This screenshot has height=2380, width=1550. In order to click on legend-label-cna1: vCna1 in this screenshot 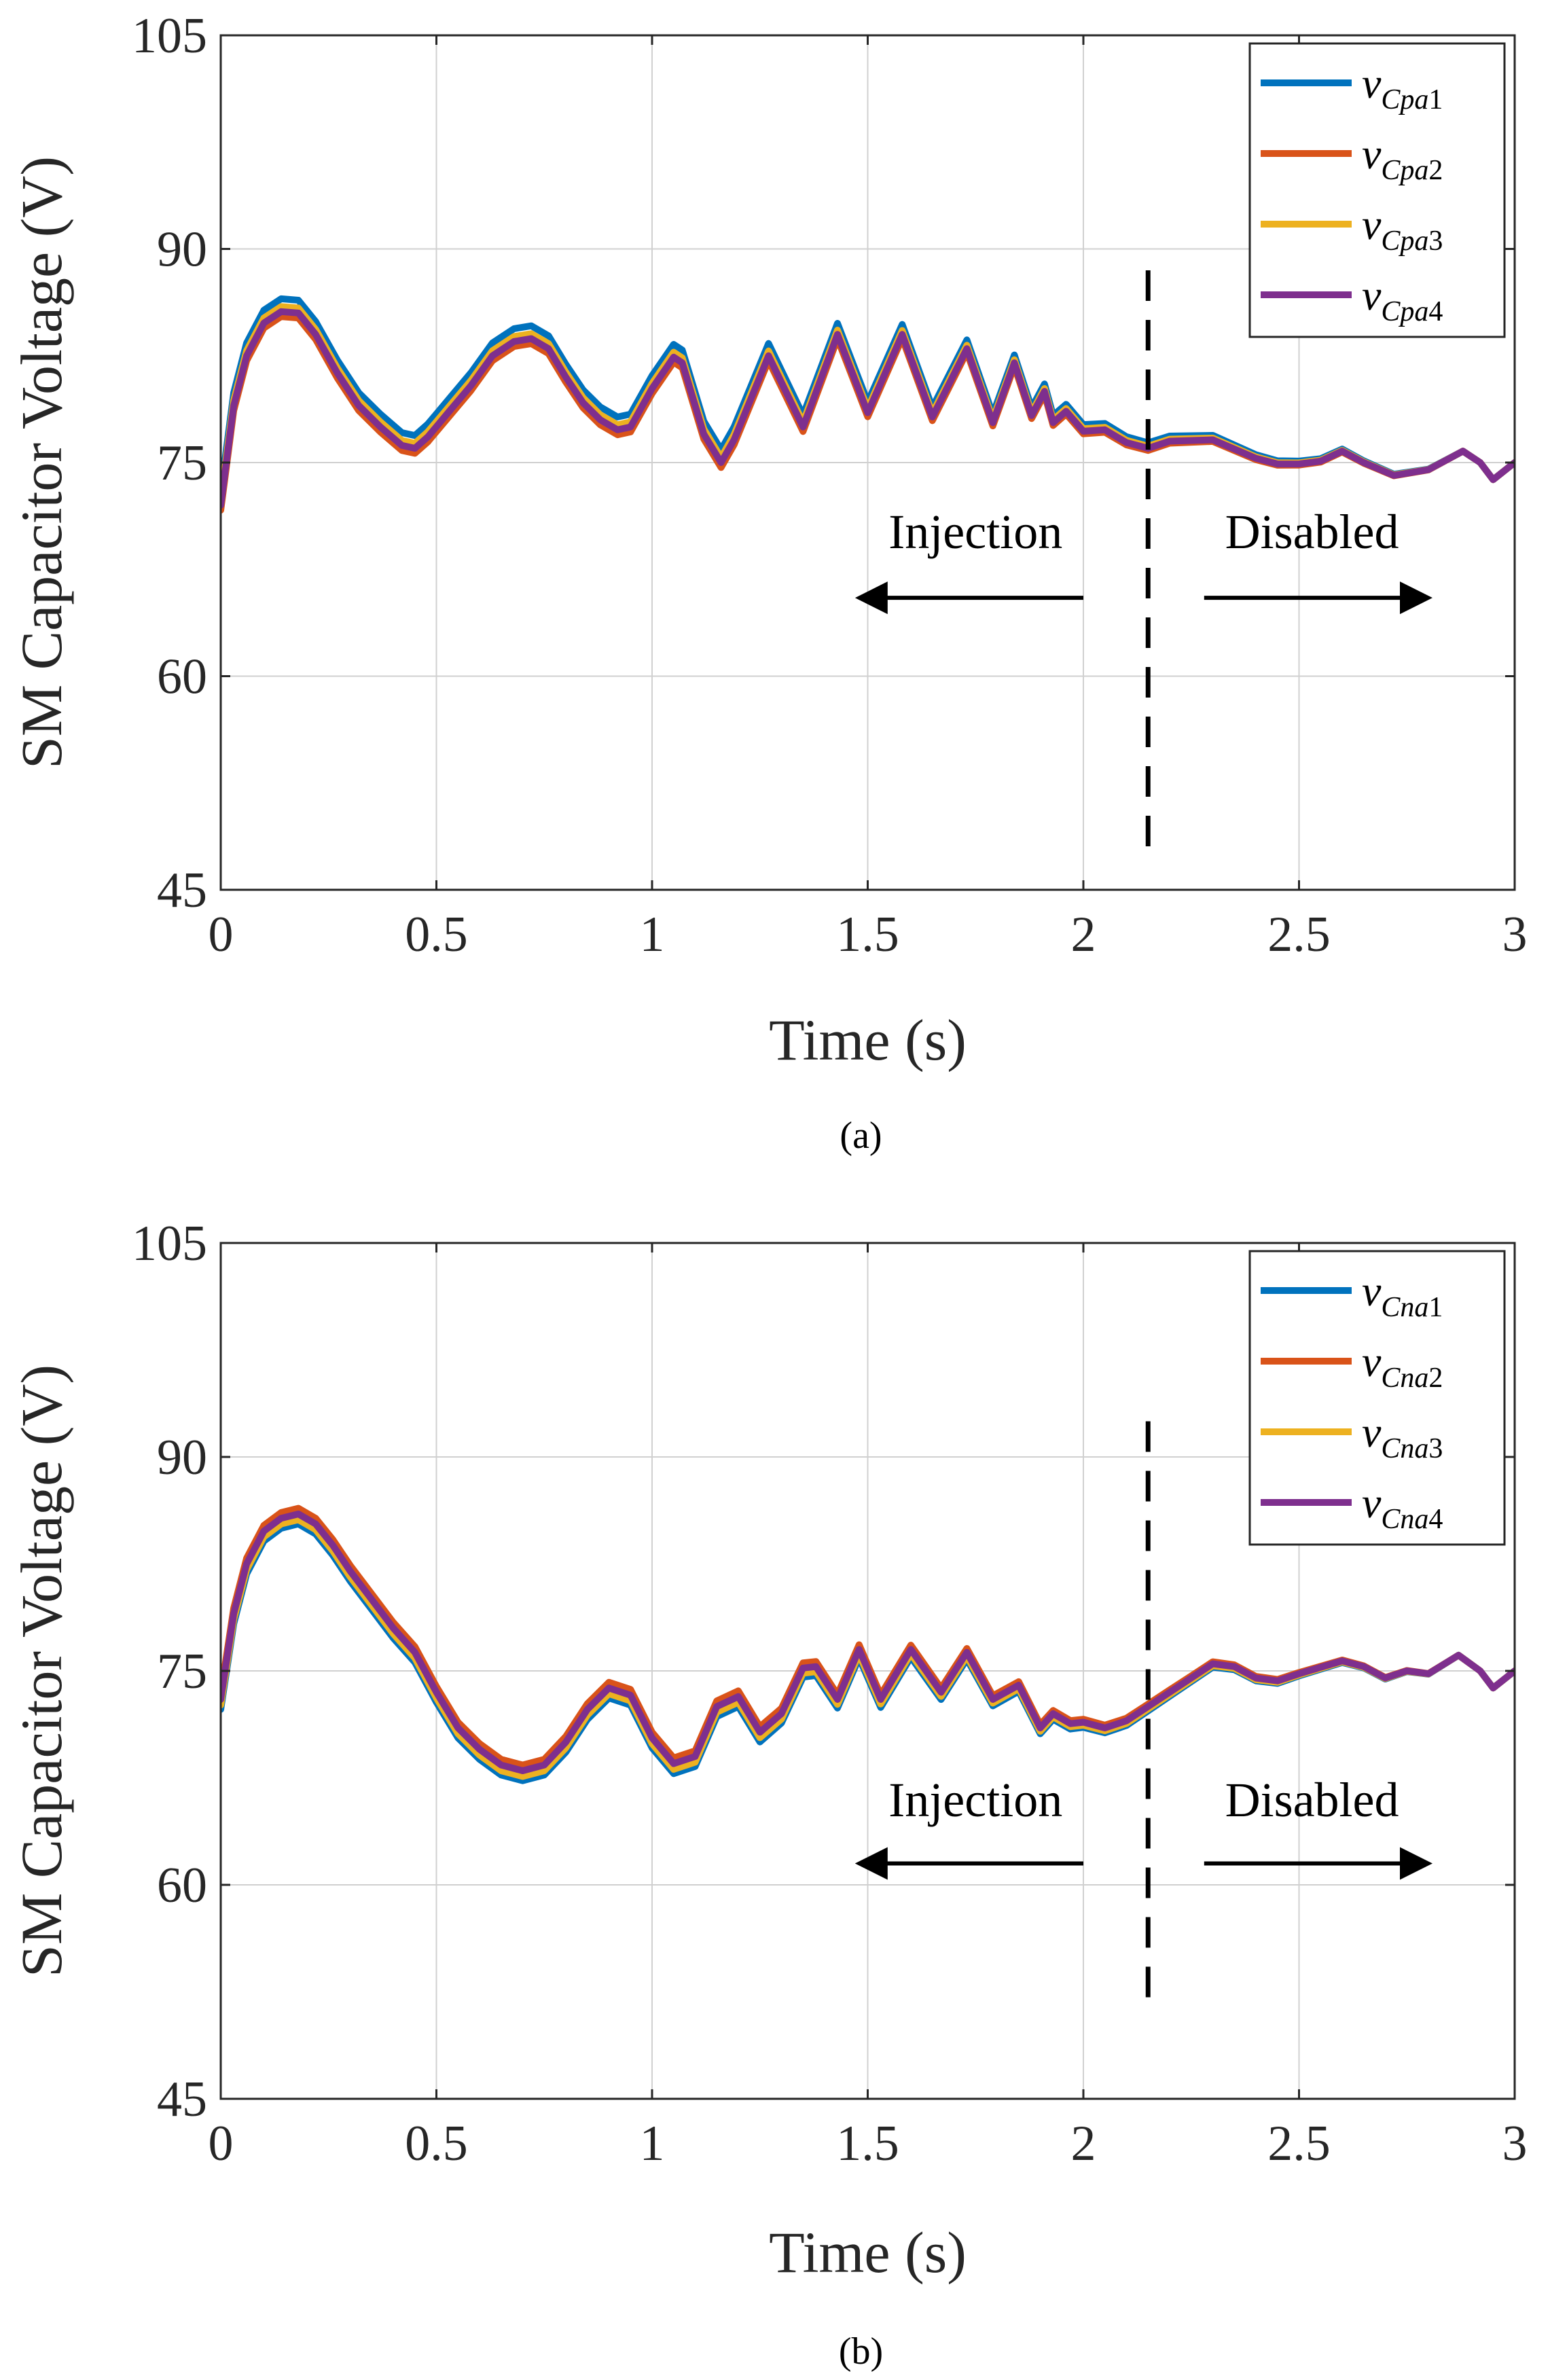, I will do `click(1402, 1295)`.